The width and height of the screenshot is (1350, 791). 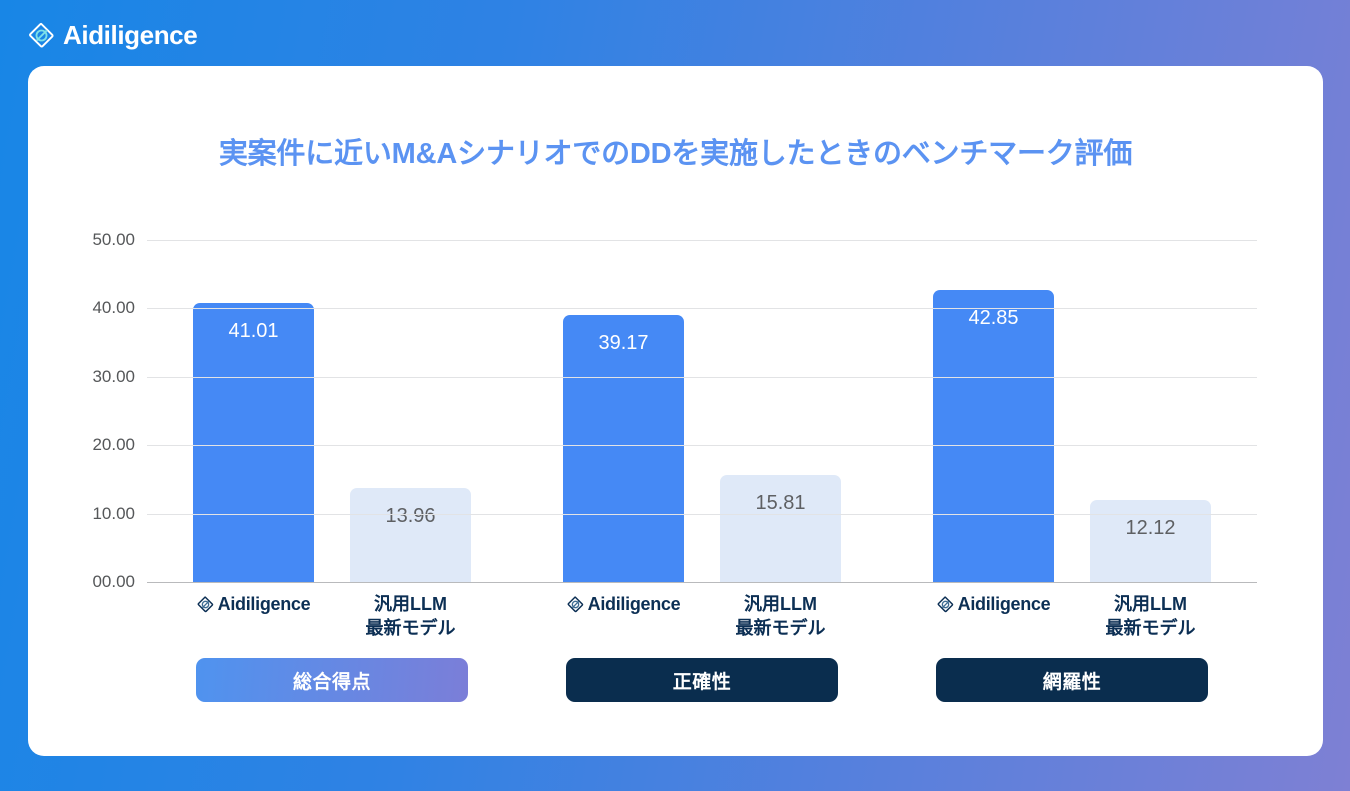 What do you see at coordinates (674, 581) in the screenshot?
I see `axis-baseline: 00.00` at bounding box center [674, 581].